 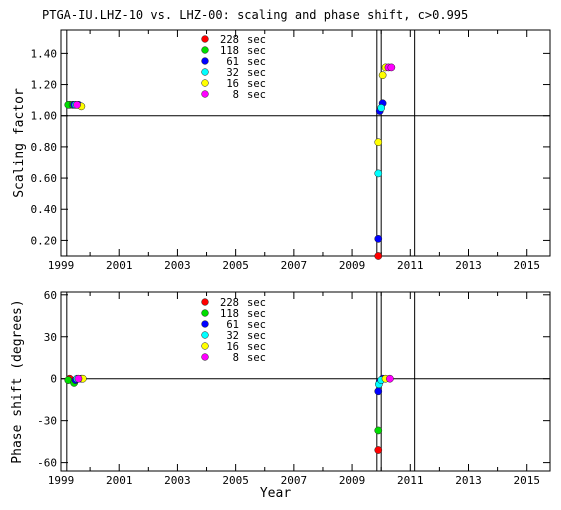 I want to click on y-tick-label: 1.00, so click(x=44, y=116).